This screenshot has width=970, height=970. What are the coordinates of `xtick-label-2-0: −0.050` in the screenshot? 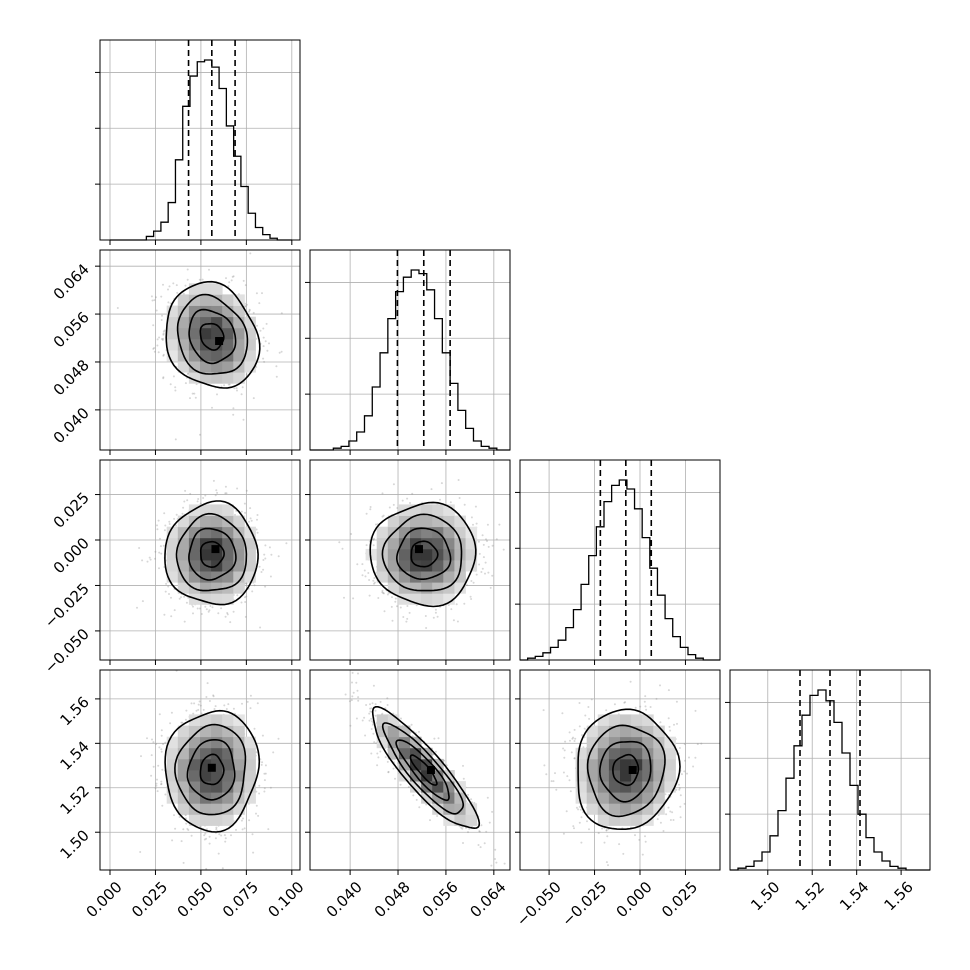 It's located at (539, 904).